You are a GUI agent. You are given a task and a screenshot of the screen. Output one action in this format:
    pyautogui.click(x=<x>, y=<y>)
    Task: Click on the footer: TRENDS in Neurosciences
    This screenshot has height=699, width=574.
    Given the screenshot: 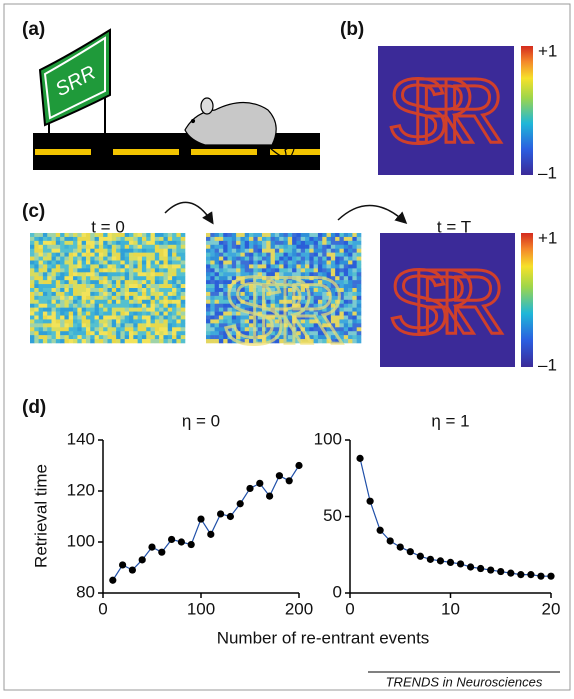 What is the action you would take?
    pyautogui.click(x=464, y=681)
    